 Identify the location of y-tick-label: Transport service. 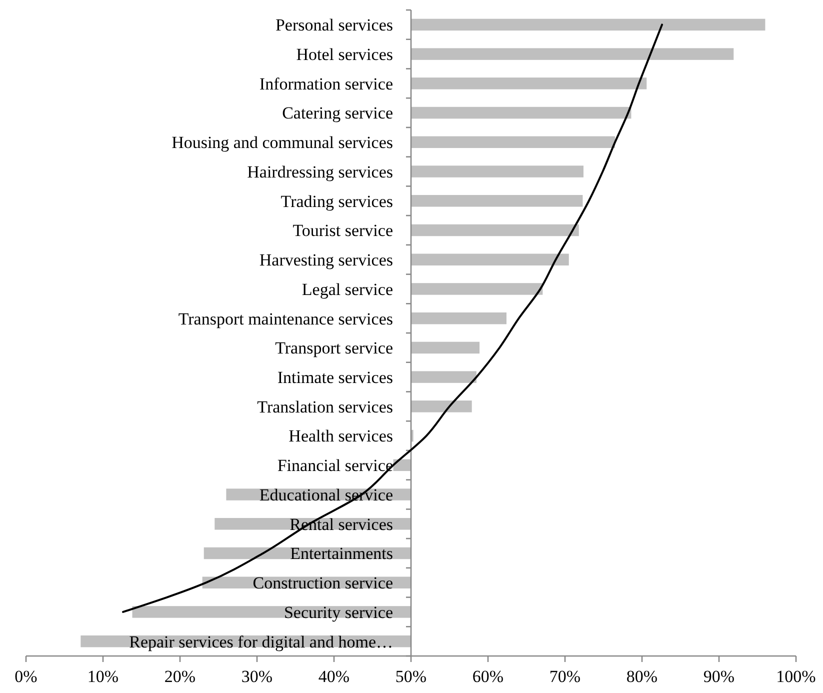
(334, 348).